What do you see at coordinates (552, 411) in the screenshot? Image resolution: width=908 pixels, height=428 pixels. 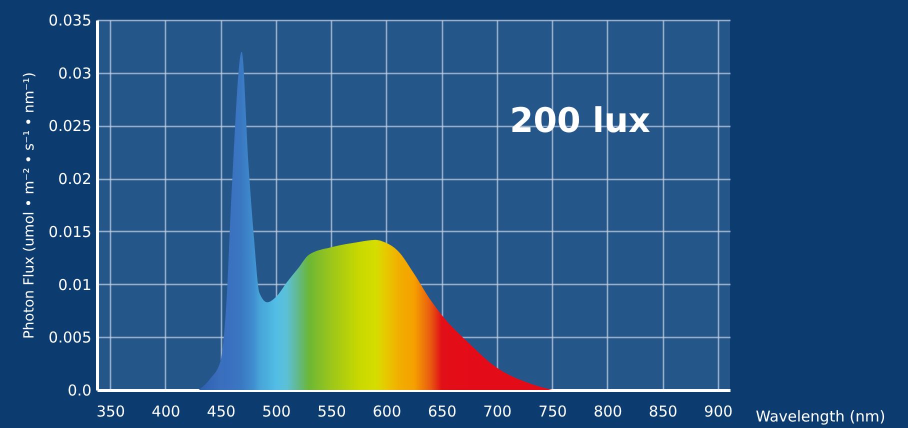 I see `x-tick-label: 750` at bounding box center [552, 411].